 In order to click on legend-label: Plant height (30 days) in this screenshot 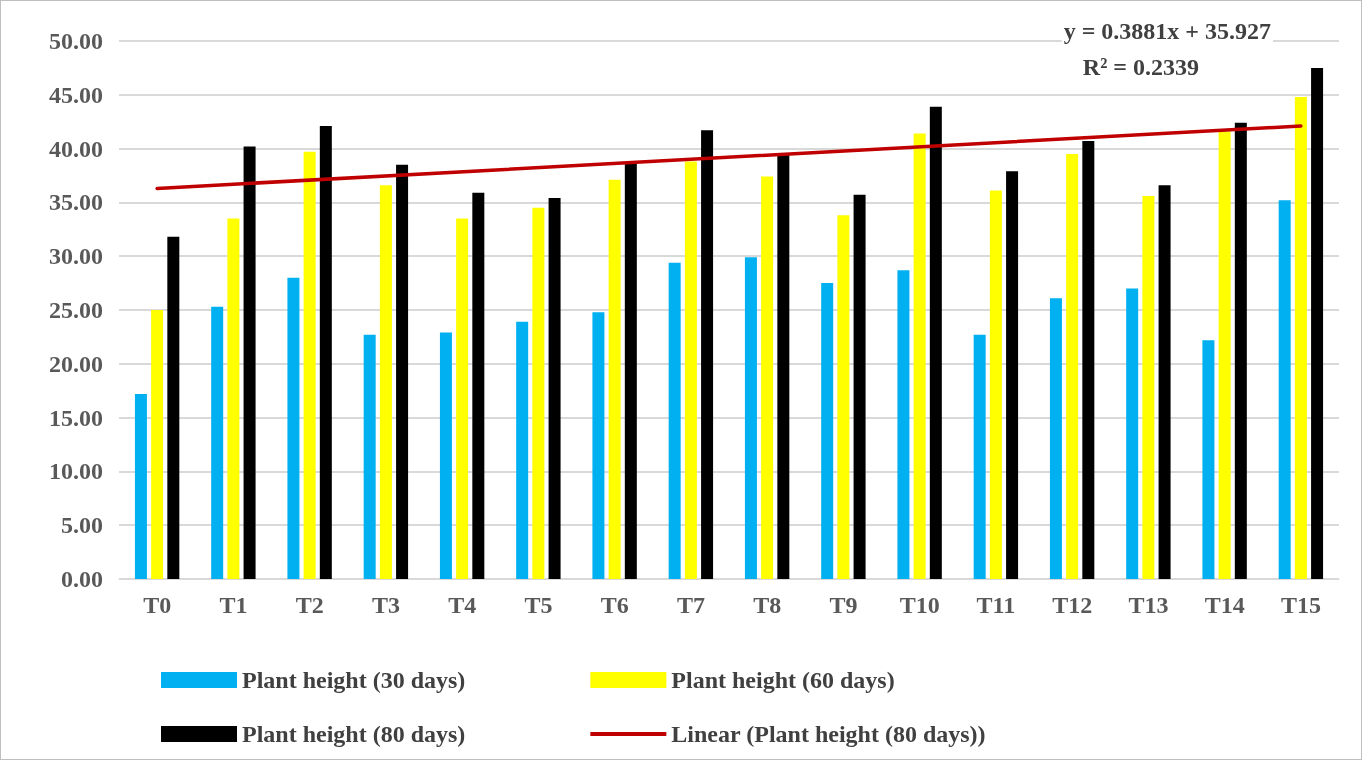, I will do `click(354, 680)`.